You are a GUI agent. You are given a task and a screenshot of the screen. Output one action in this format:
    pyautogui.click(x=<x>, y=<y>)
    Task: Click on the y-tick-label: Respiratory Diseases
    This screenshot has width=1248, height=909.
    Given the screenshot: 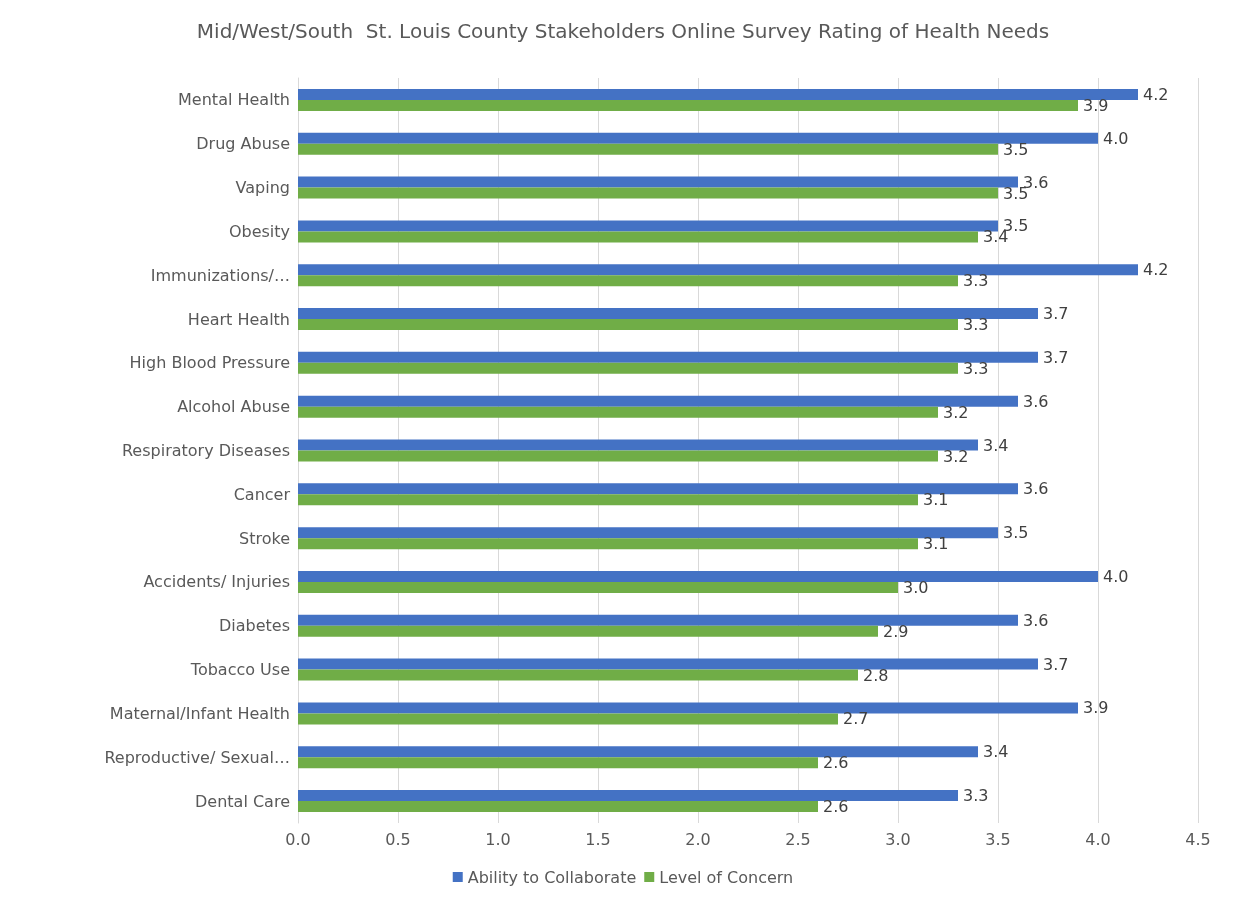 What is the action you would take?
    pyautogui.click(x=205, y=450)
    